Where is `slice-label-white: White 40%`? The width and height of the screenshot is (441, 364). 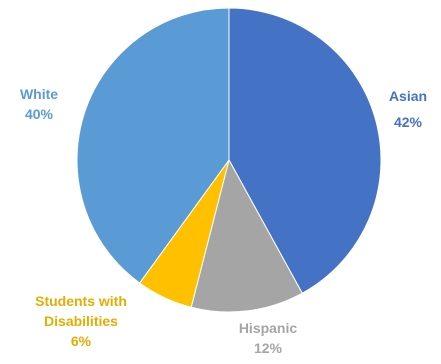 slice-label-white: White 40% is located at coordinates (39, 104).